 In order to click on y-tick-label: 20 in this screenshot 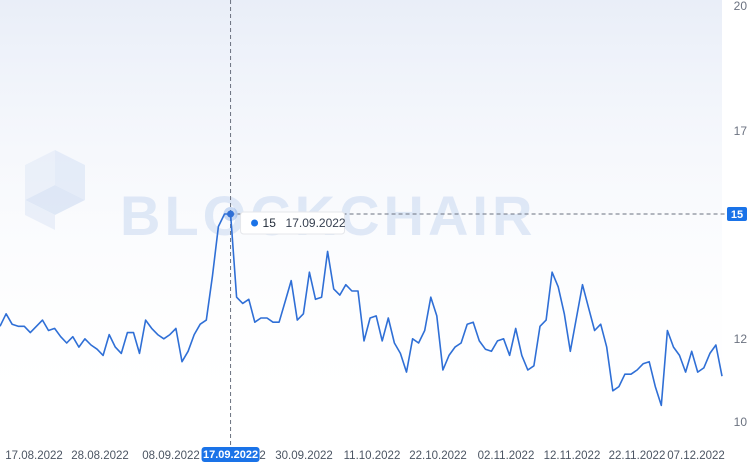, I will do `click(741, 6)`.